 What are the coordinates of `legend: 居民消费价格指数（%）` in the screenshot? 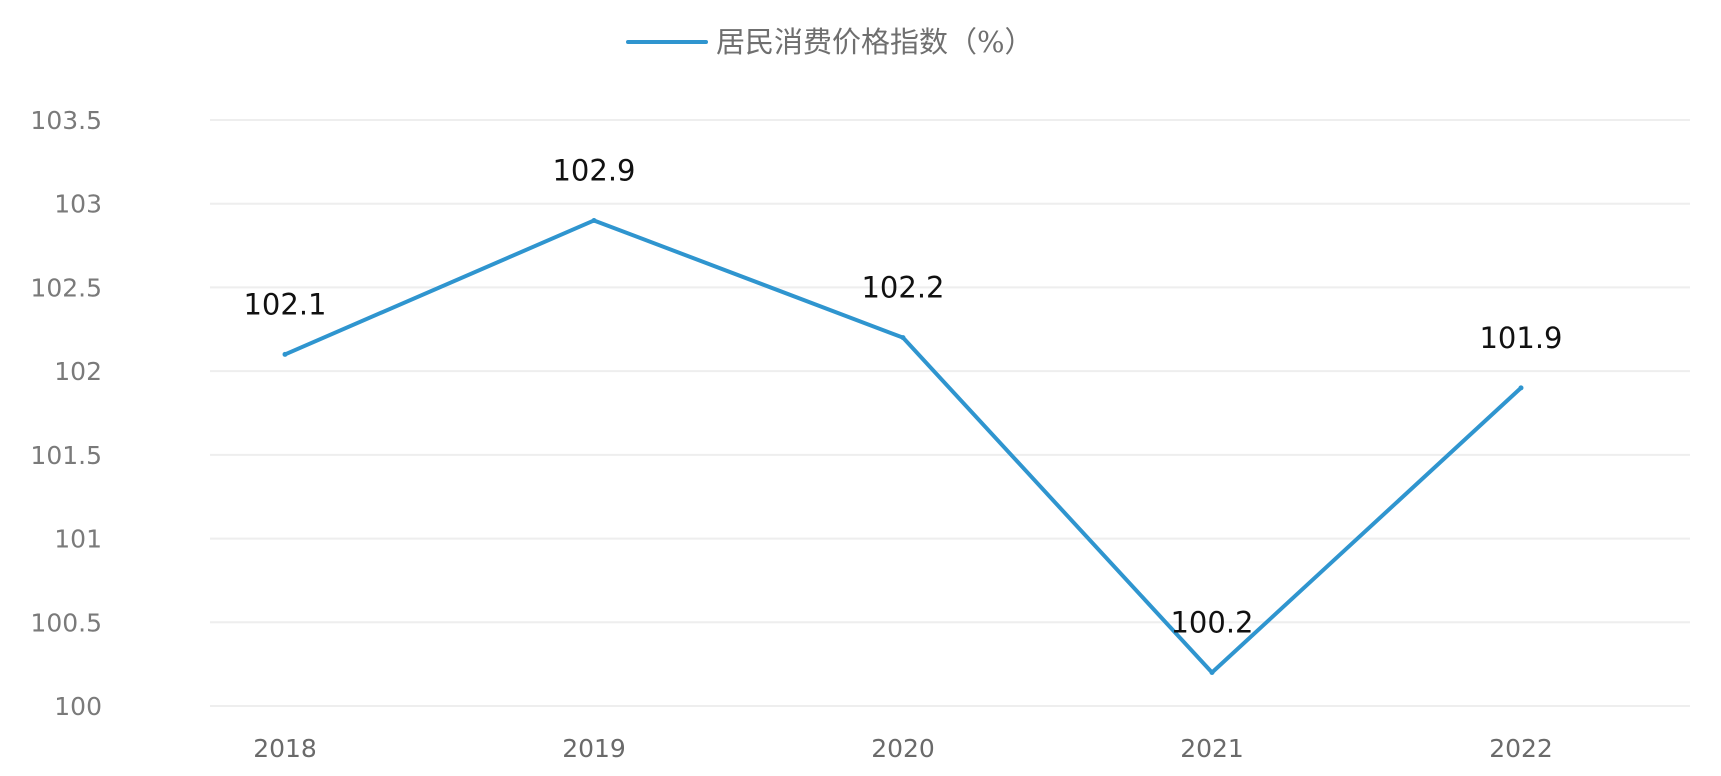 It's located at (830, 42).